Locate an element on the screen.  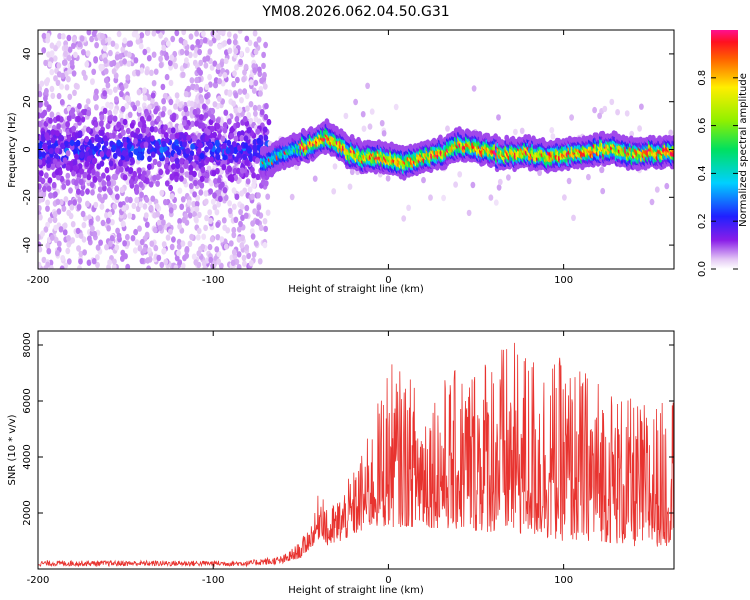
colorbar-tick-label: 0.2 is located at coordinates (702, 221).